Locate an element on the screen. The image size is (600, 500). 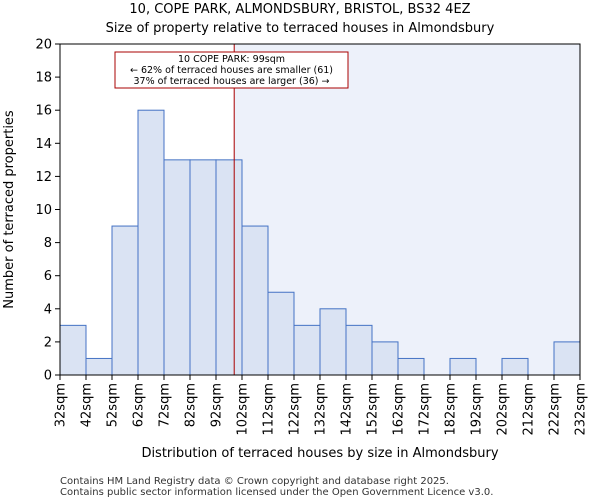
x-tick-label: 62sqm is located at coordinates (139, 405).